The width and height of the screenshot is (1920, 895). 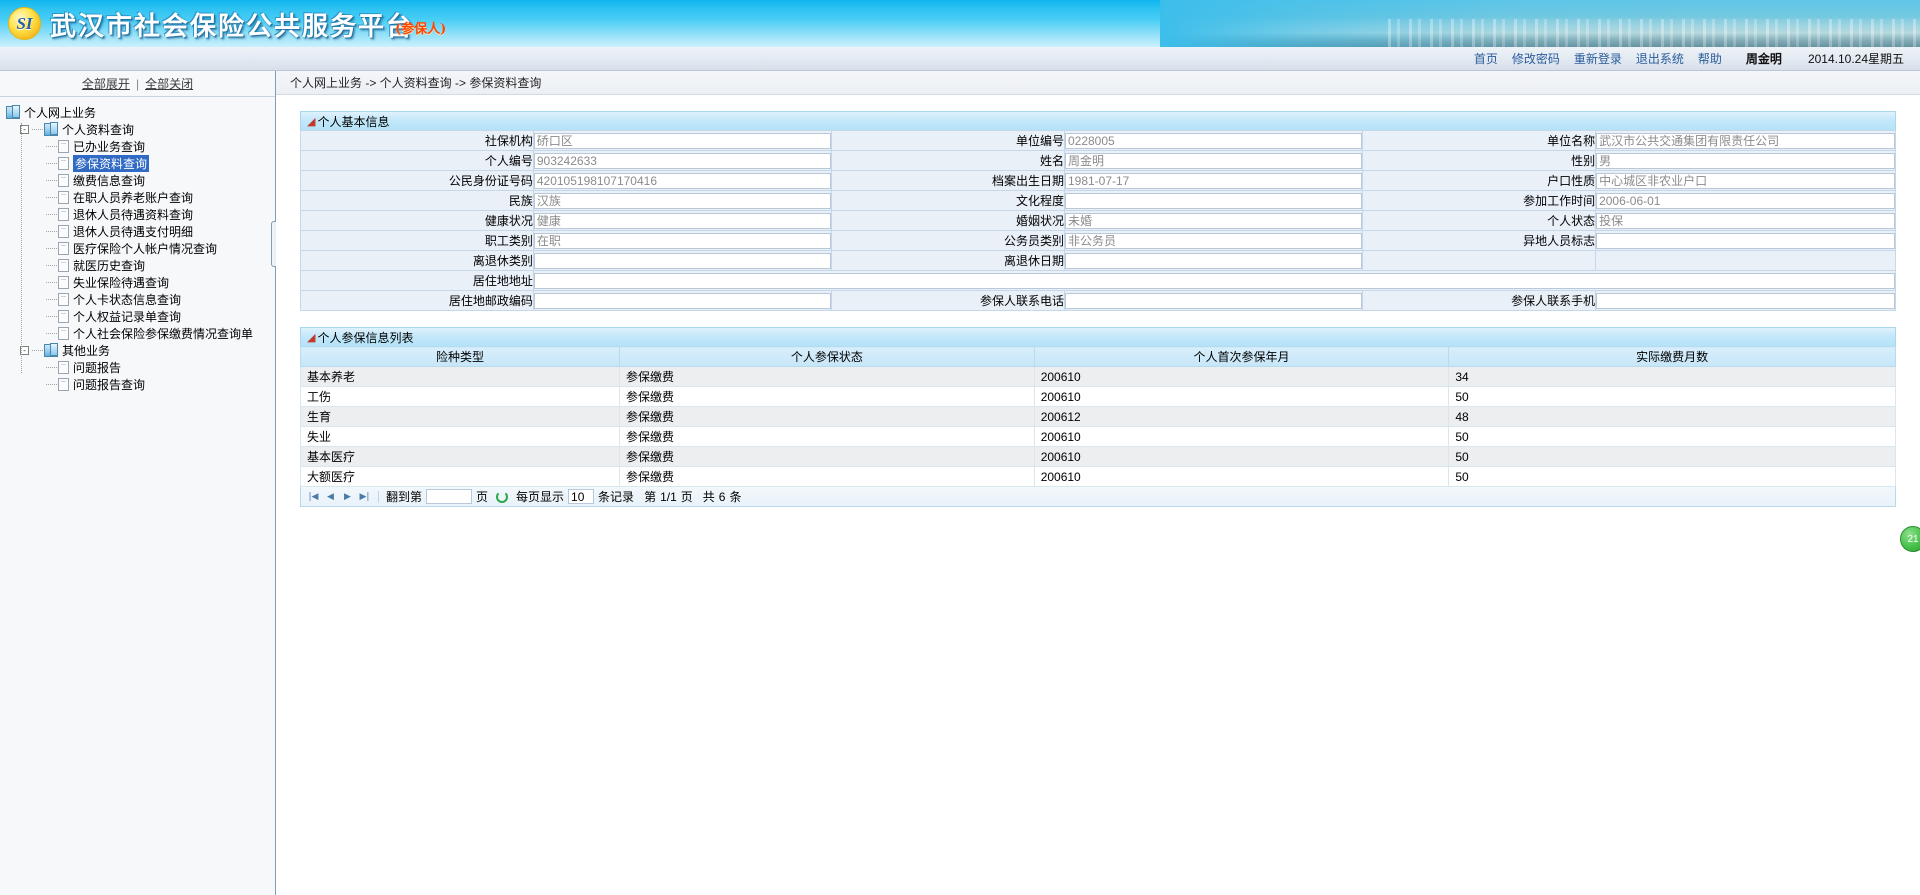 What do you see at coordinates (140, 367) in the screenshot?
I see `sidebar-item-15: 问题报告` at bounding box center [140, 367].